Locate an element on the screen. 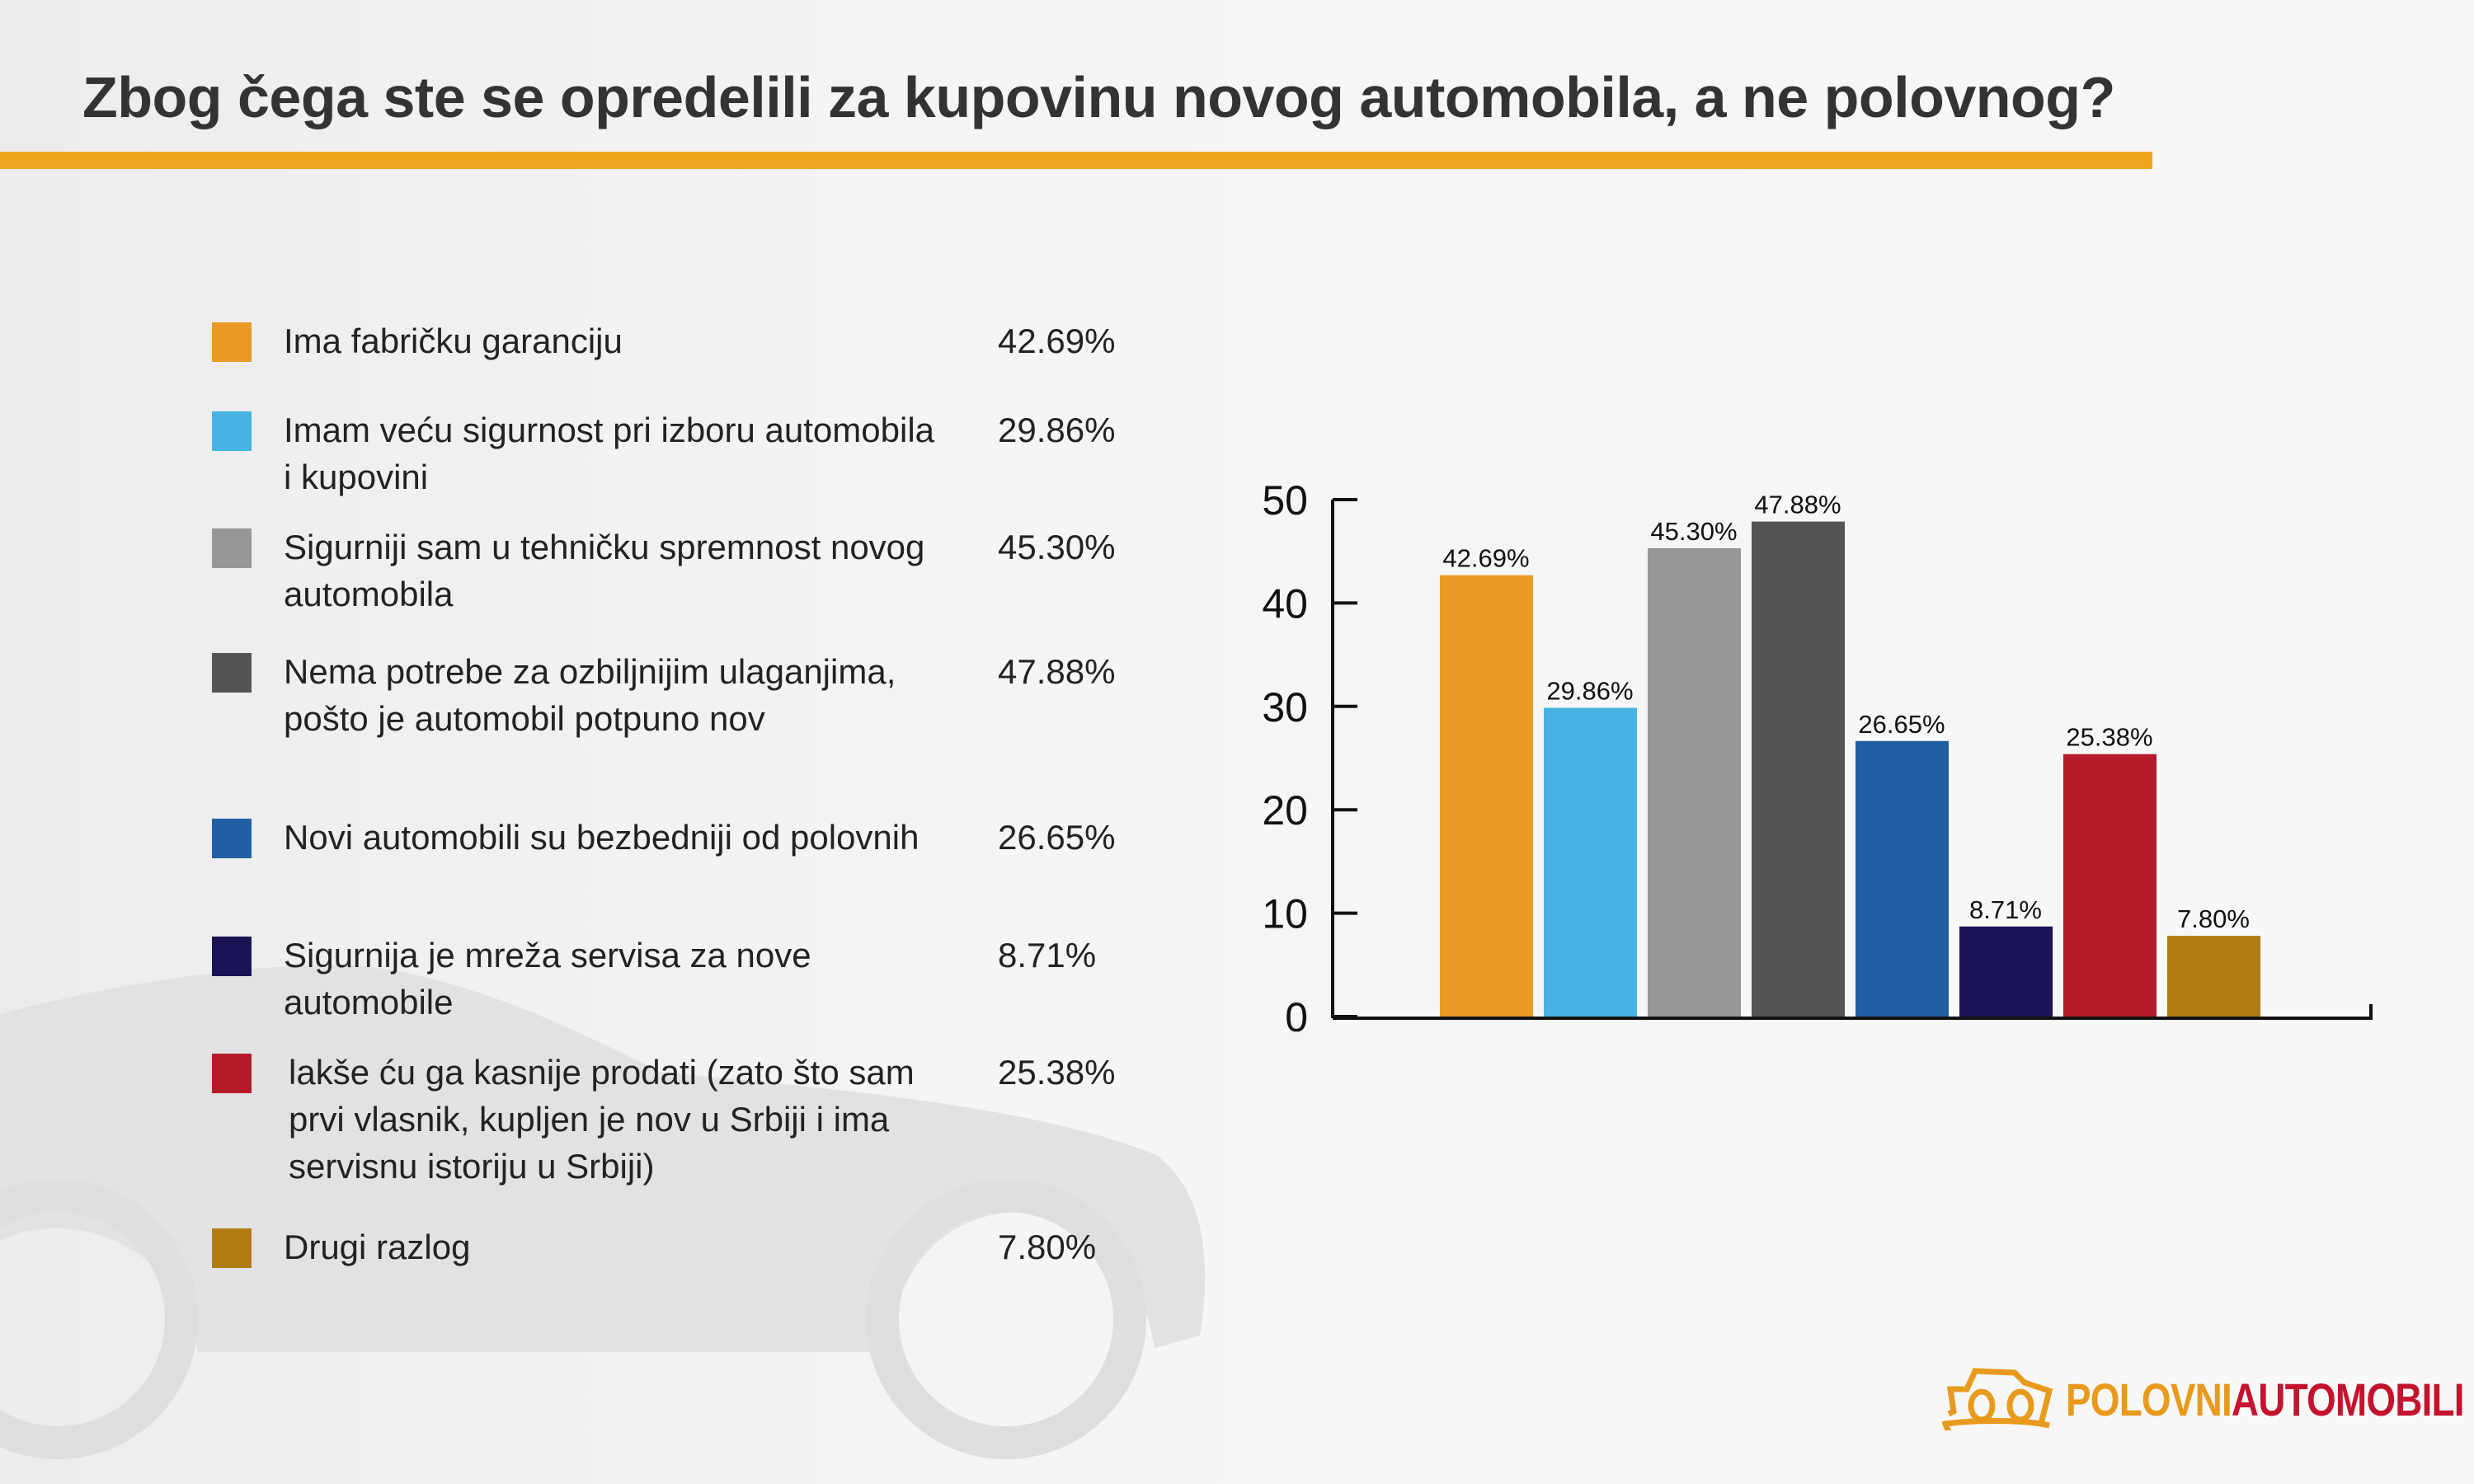 Image resolution: width=2474 pixels, height=1484 pixels. y-tick-label: 30 is located at coordinates (1285, 707).